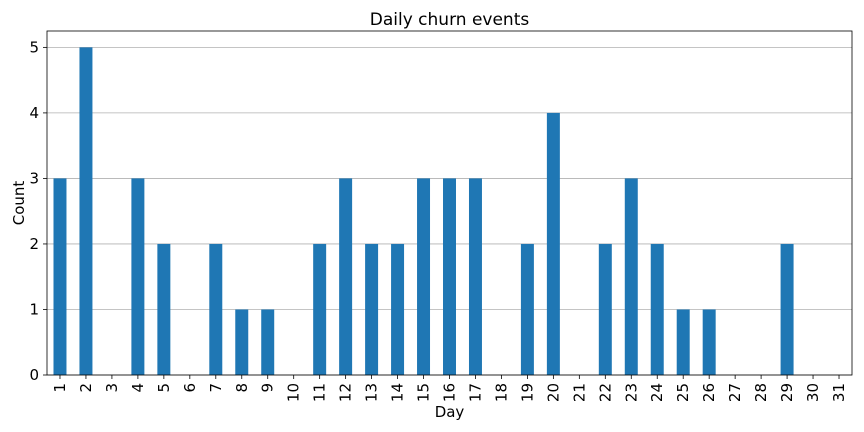 This screenshot has width=864, height=432. Describe the element at coordinates (242, 388) in the screenshot. I see `x-tick-label: 8` at that location.